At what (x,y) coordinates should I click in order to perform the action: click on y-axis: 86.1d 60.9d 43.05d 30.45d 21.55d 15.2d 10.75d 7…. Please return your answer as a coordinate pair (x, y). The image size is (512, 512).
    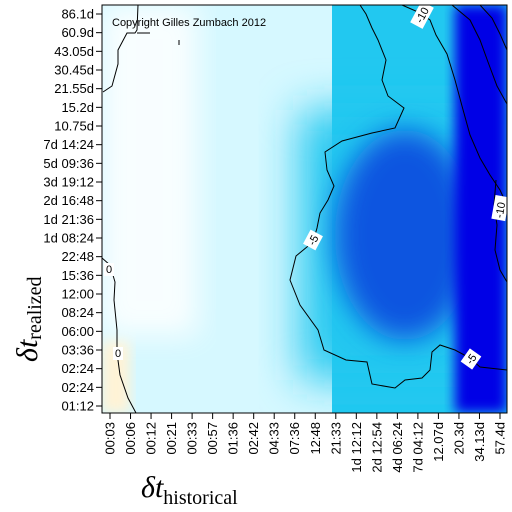
    Looking at the image, I should click on (72, 210).